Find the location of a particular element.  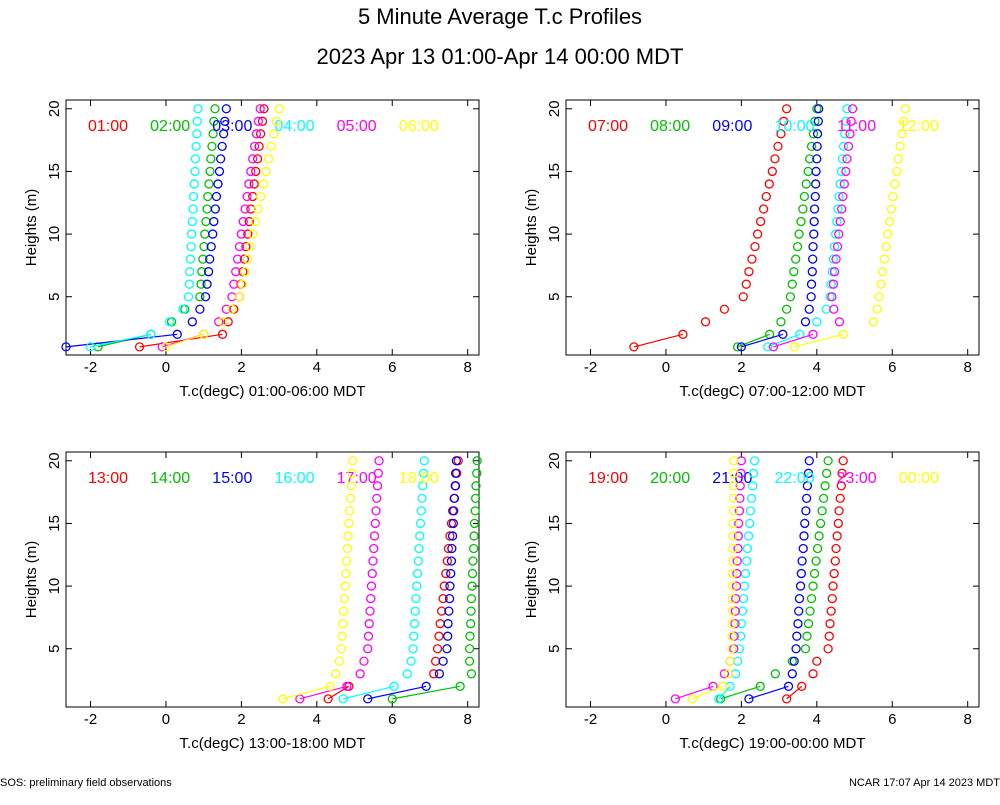

x-axis-label: T.c(degC) 13:00-18:00 MDT is located at coordinates (273, 743).